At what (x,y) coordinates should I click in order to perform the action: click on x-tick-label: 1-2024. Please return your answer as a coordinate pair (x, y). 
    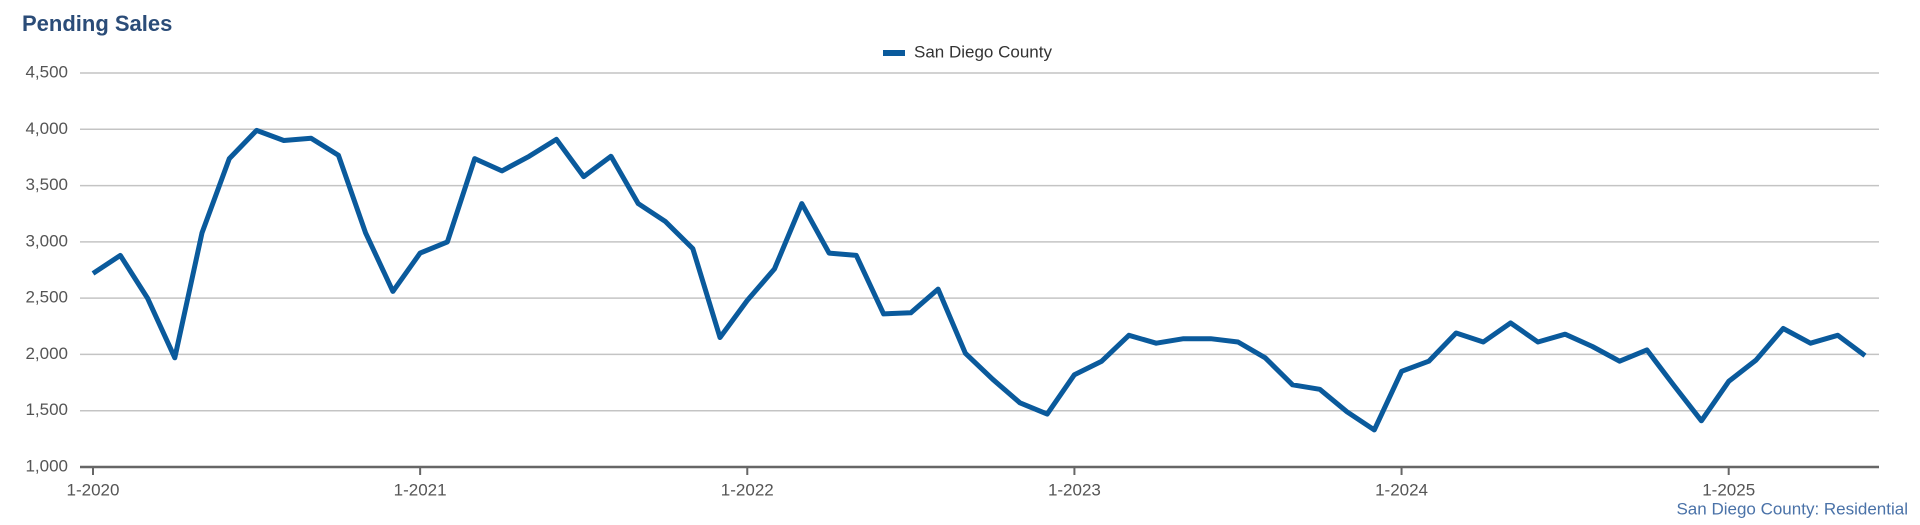
    Looking at the image, I should click on (1401, 489).